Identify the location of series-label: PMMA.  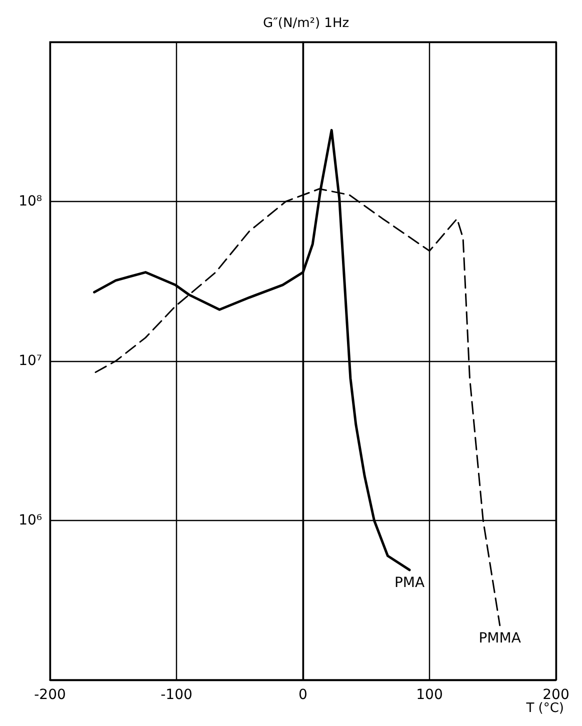
(500, 638).